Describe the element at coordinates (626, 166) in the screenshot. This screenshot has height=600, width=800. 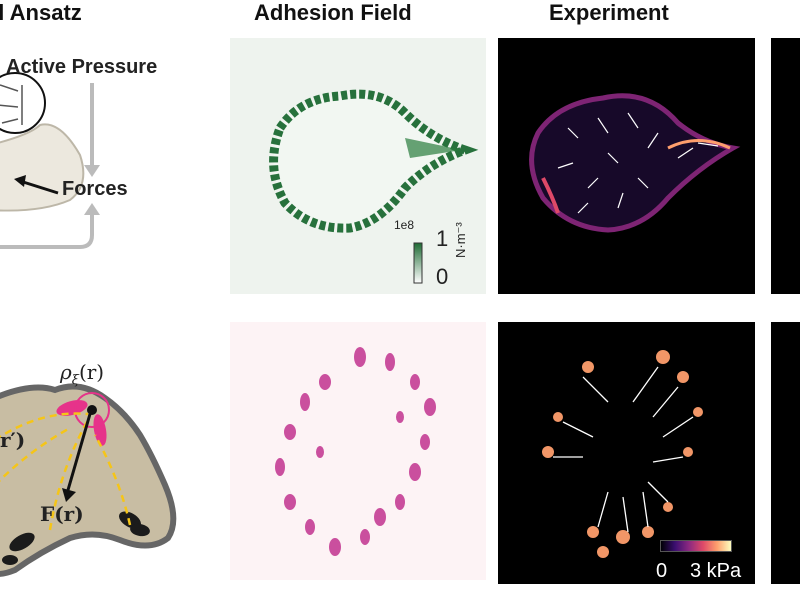
I see `experiment-traction-top` at that location.